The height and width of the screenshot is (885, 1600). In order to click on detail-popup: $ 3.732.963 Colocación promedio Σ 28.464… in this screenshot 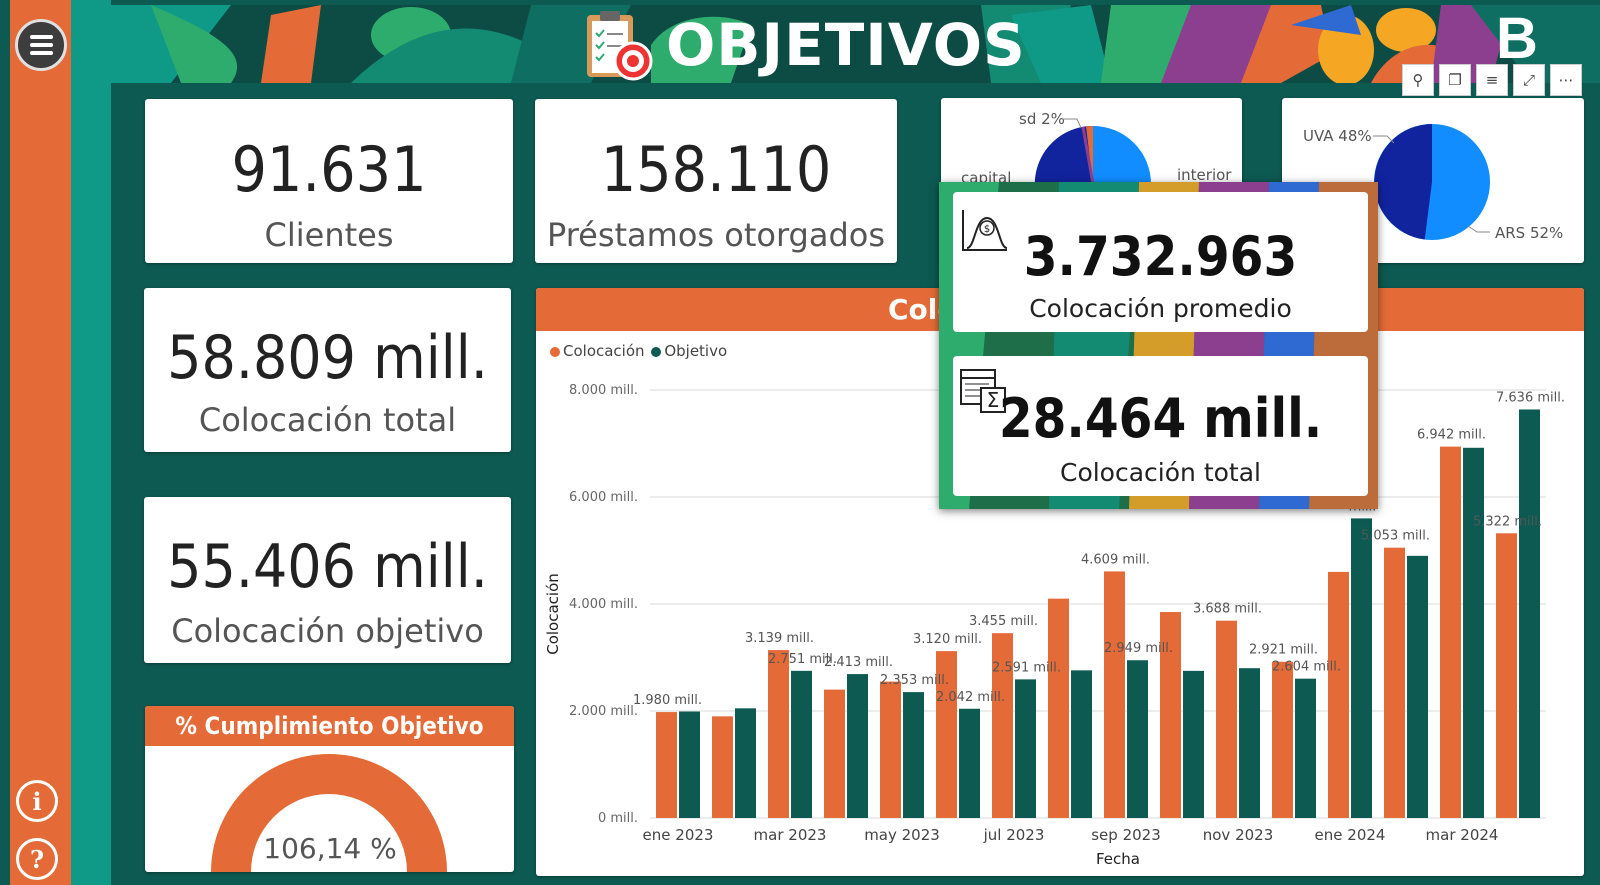, I will do `click(1158, 345)`.